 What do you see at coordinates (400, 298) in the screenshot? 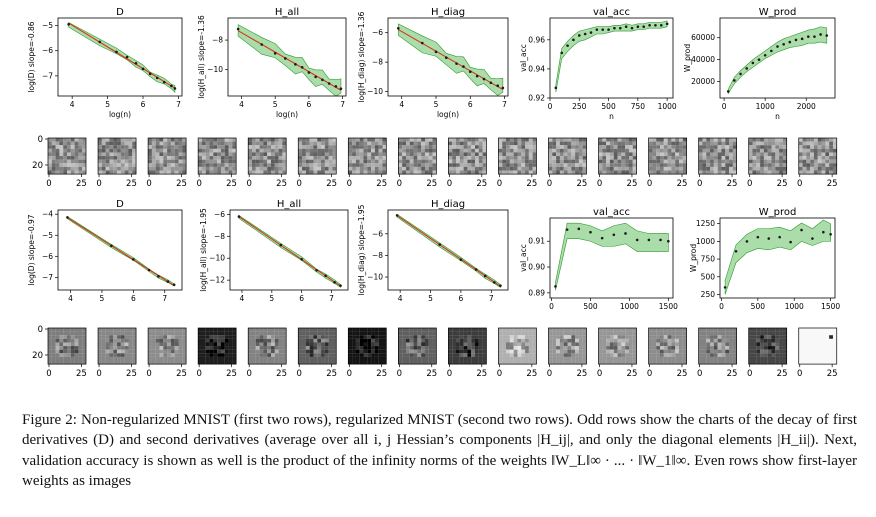
I see `x-tick-label: 4` at bounding box center [400, 298].